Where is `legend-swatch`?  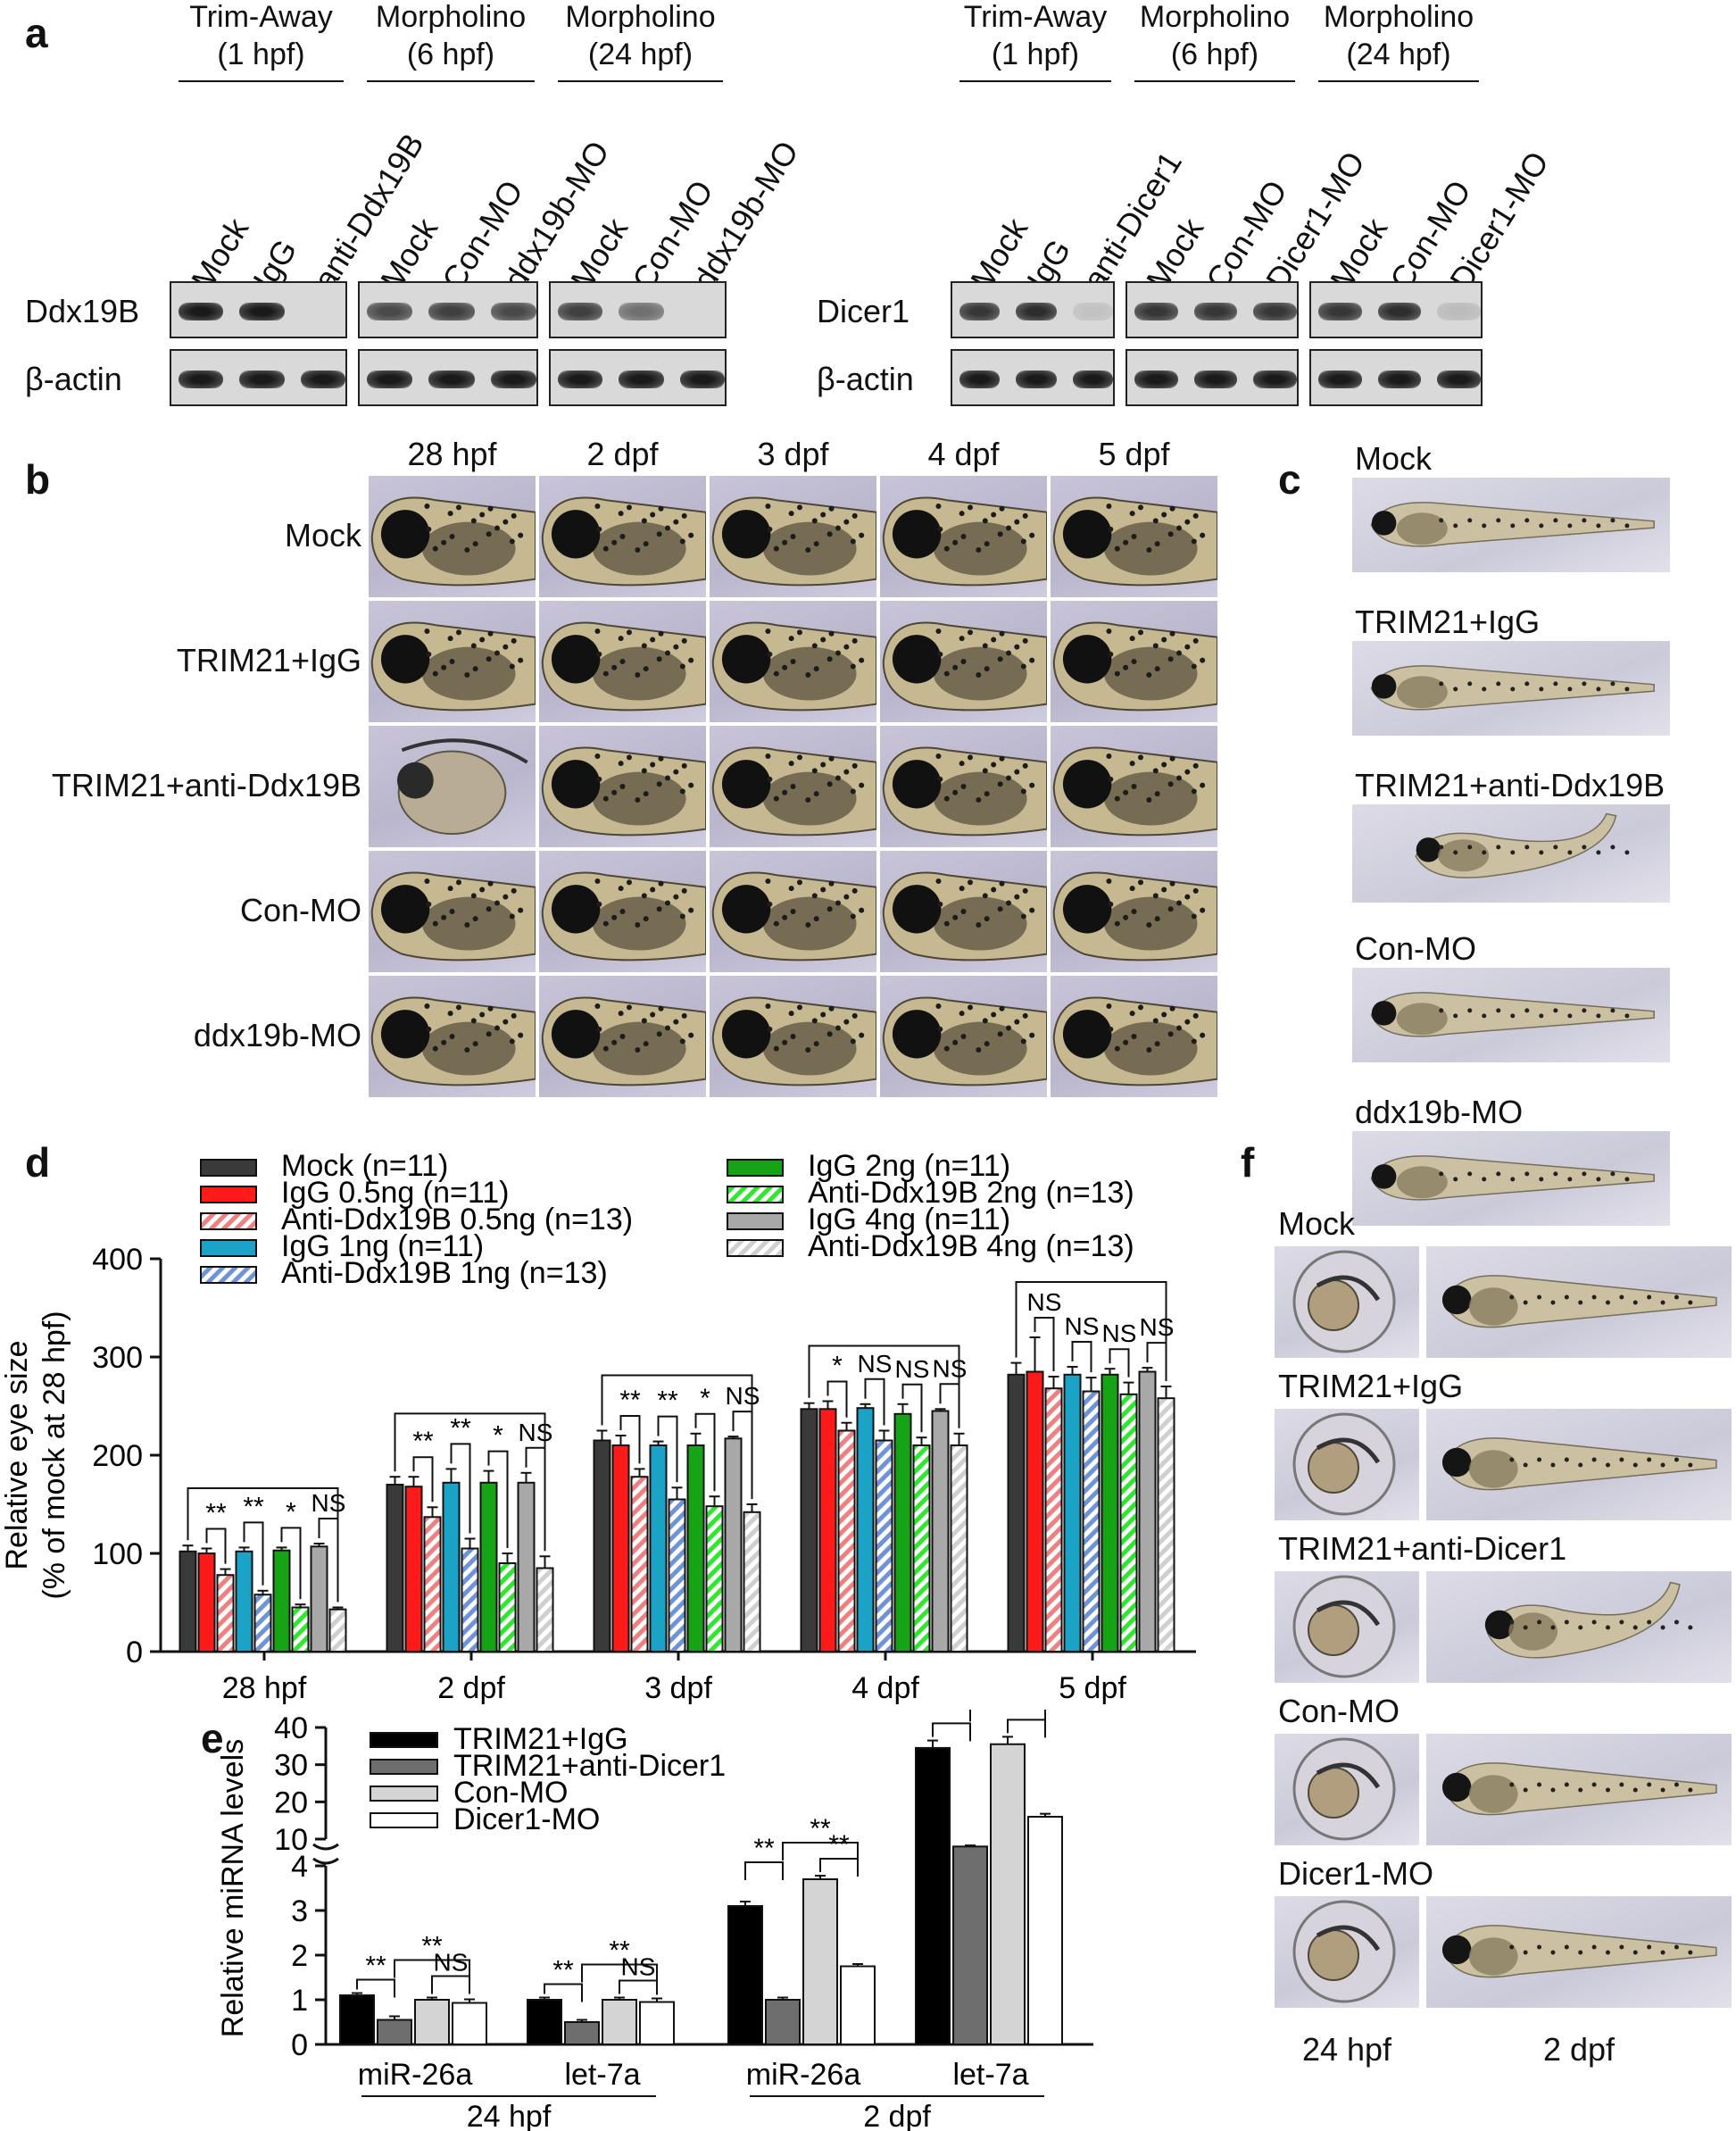 legend-swatch is located at coordinates (755, 1168).